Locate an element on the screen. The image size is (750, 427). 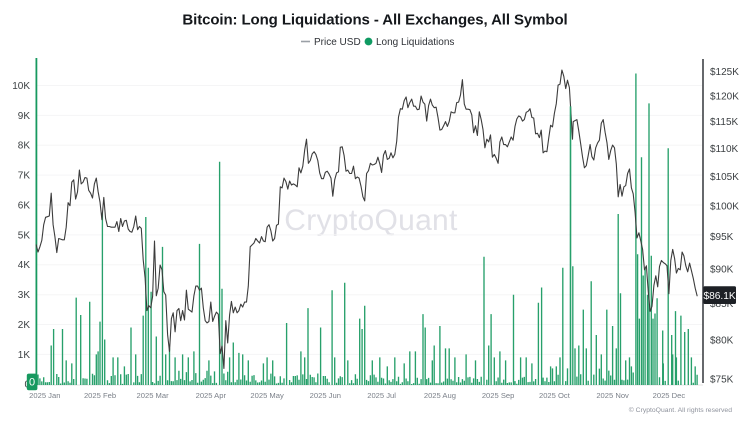
svg-text: 2025 May is located at coordinates (267, 395).